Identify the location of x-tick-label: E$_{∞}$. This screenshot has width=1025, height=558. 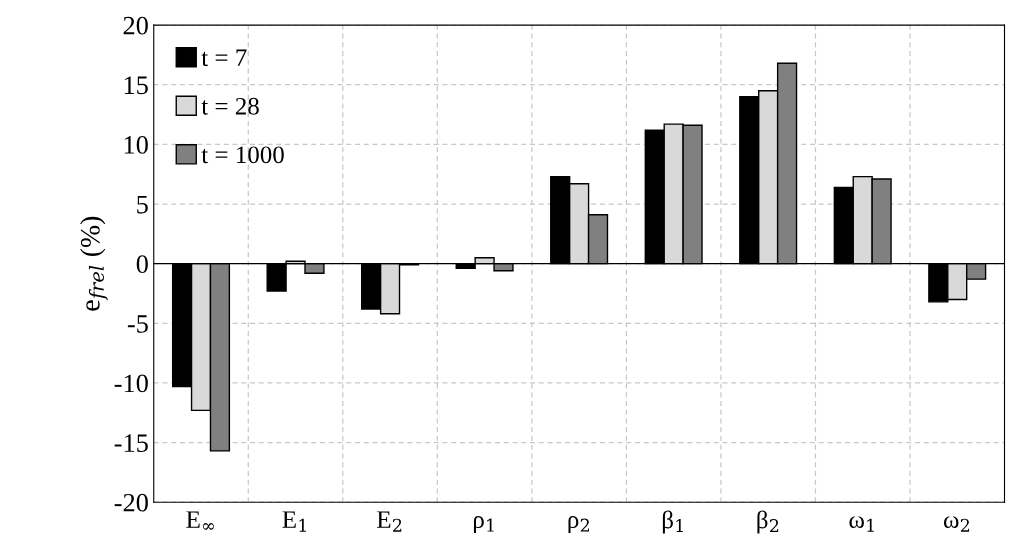
(200, 520).